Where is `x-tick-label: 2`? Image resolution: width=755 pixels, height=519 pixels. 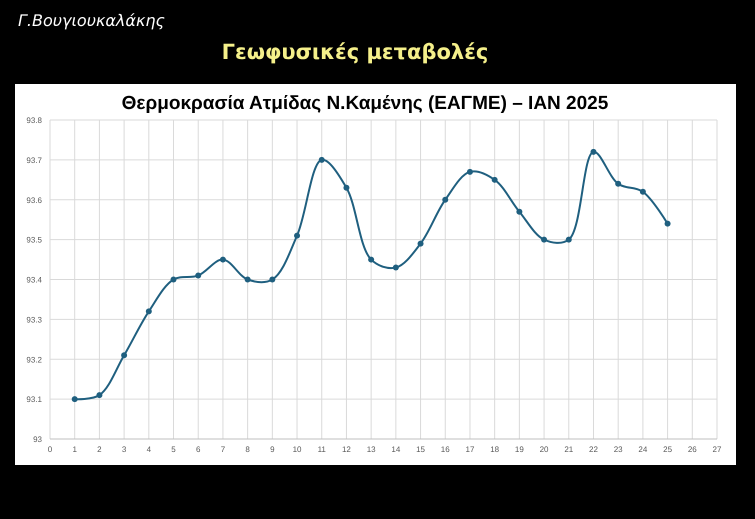
x-tick-label: 2 is located at coordinates (99, 449).